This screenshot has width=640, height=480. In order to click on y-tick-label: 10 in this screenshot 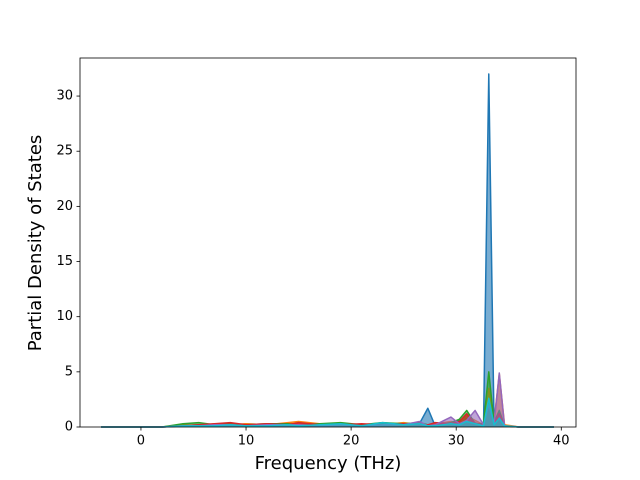, I will do `click(64, 316)`.